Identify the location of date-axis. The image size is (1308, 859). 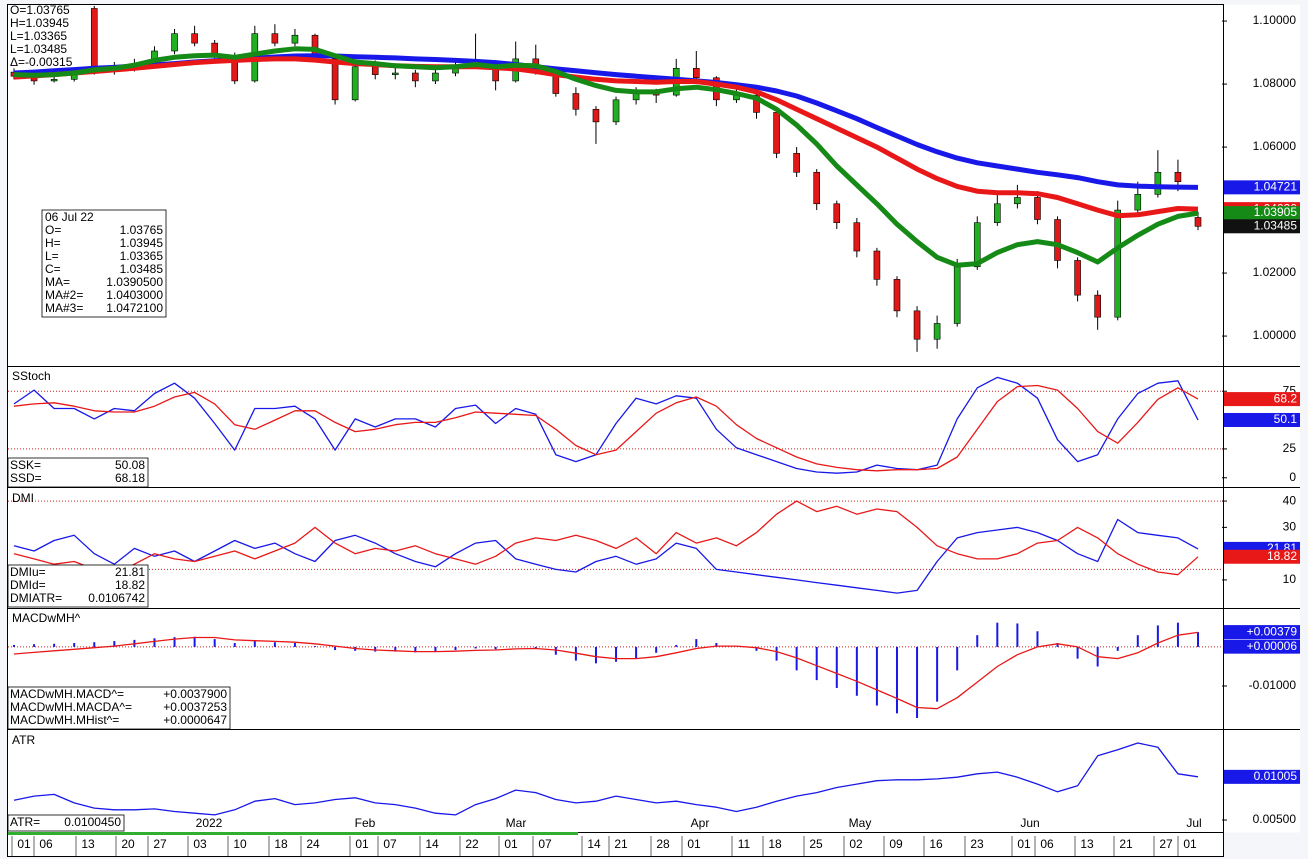
(615, 844).